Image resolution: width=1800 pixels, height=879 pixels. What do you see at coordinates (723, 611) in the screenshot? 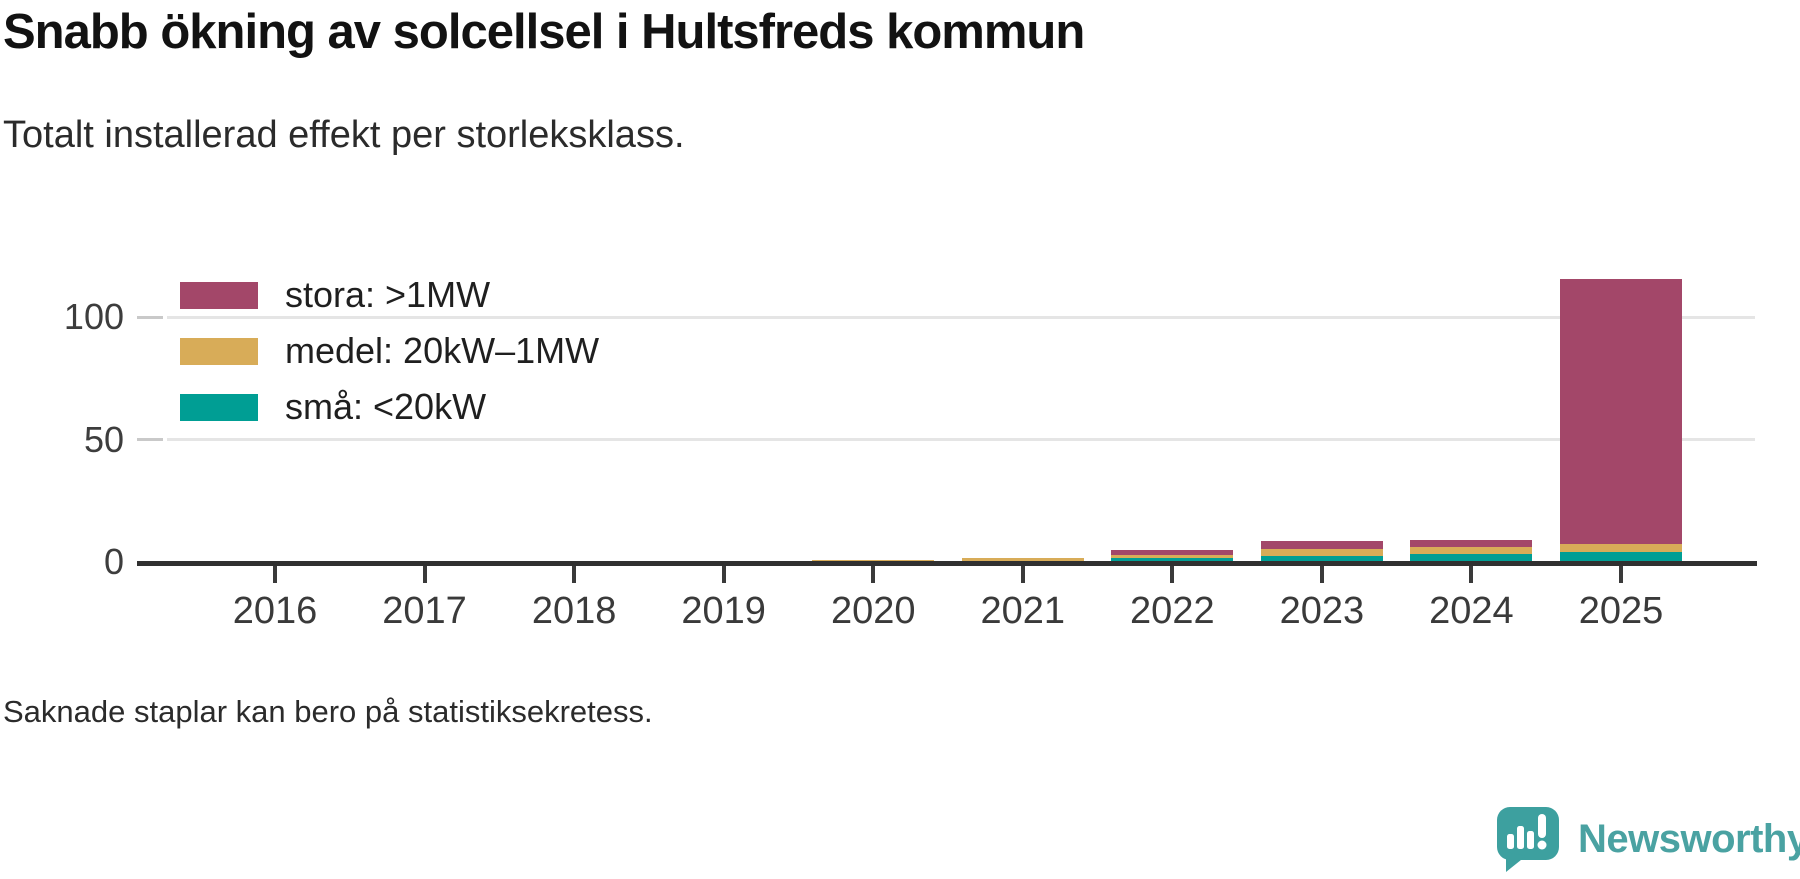
I see `x-axis-label: 2019` at bounding box center [723, 611].